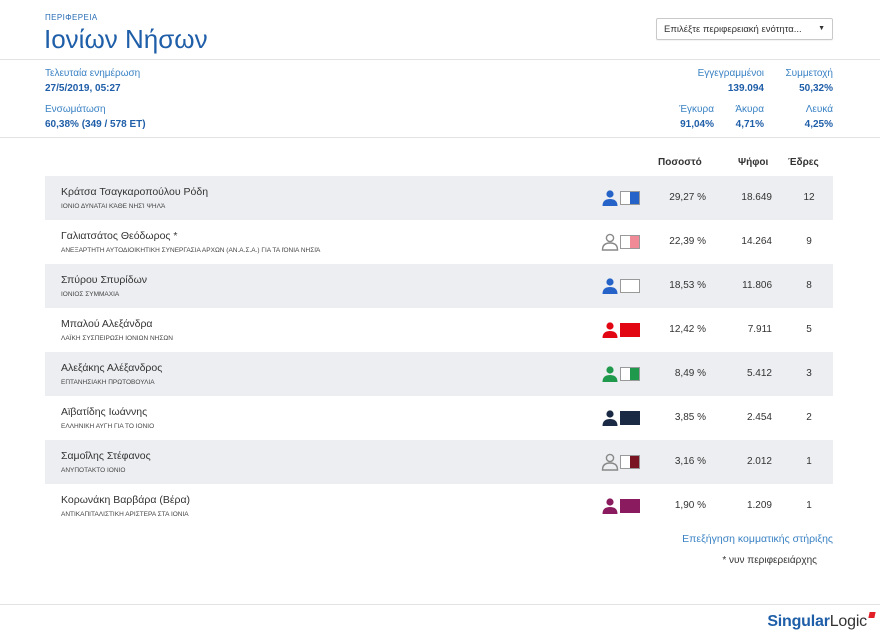  Describe the element at coordinates (687, 197) in the screenshot. I see `percent-cell: 29,27 %` at that location.